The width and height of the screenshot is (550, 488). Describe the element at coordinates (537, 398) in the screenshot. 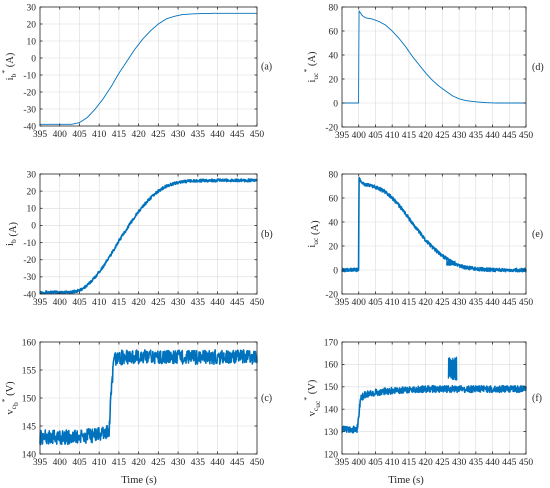

I see `panel-tag: (f)` at that location.